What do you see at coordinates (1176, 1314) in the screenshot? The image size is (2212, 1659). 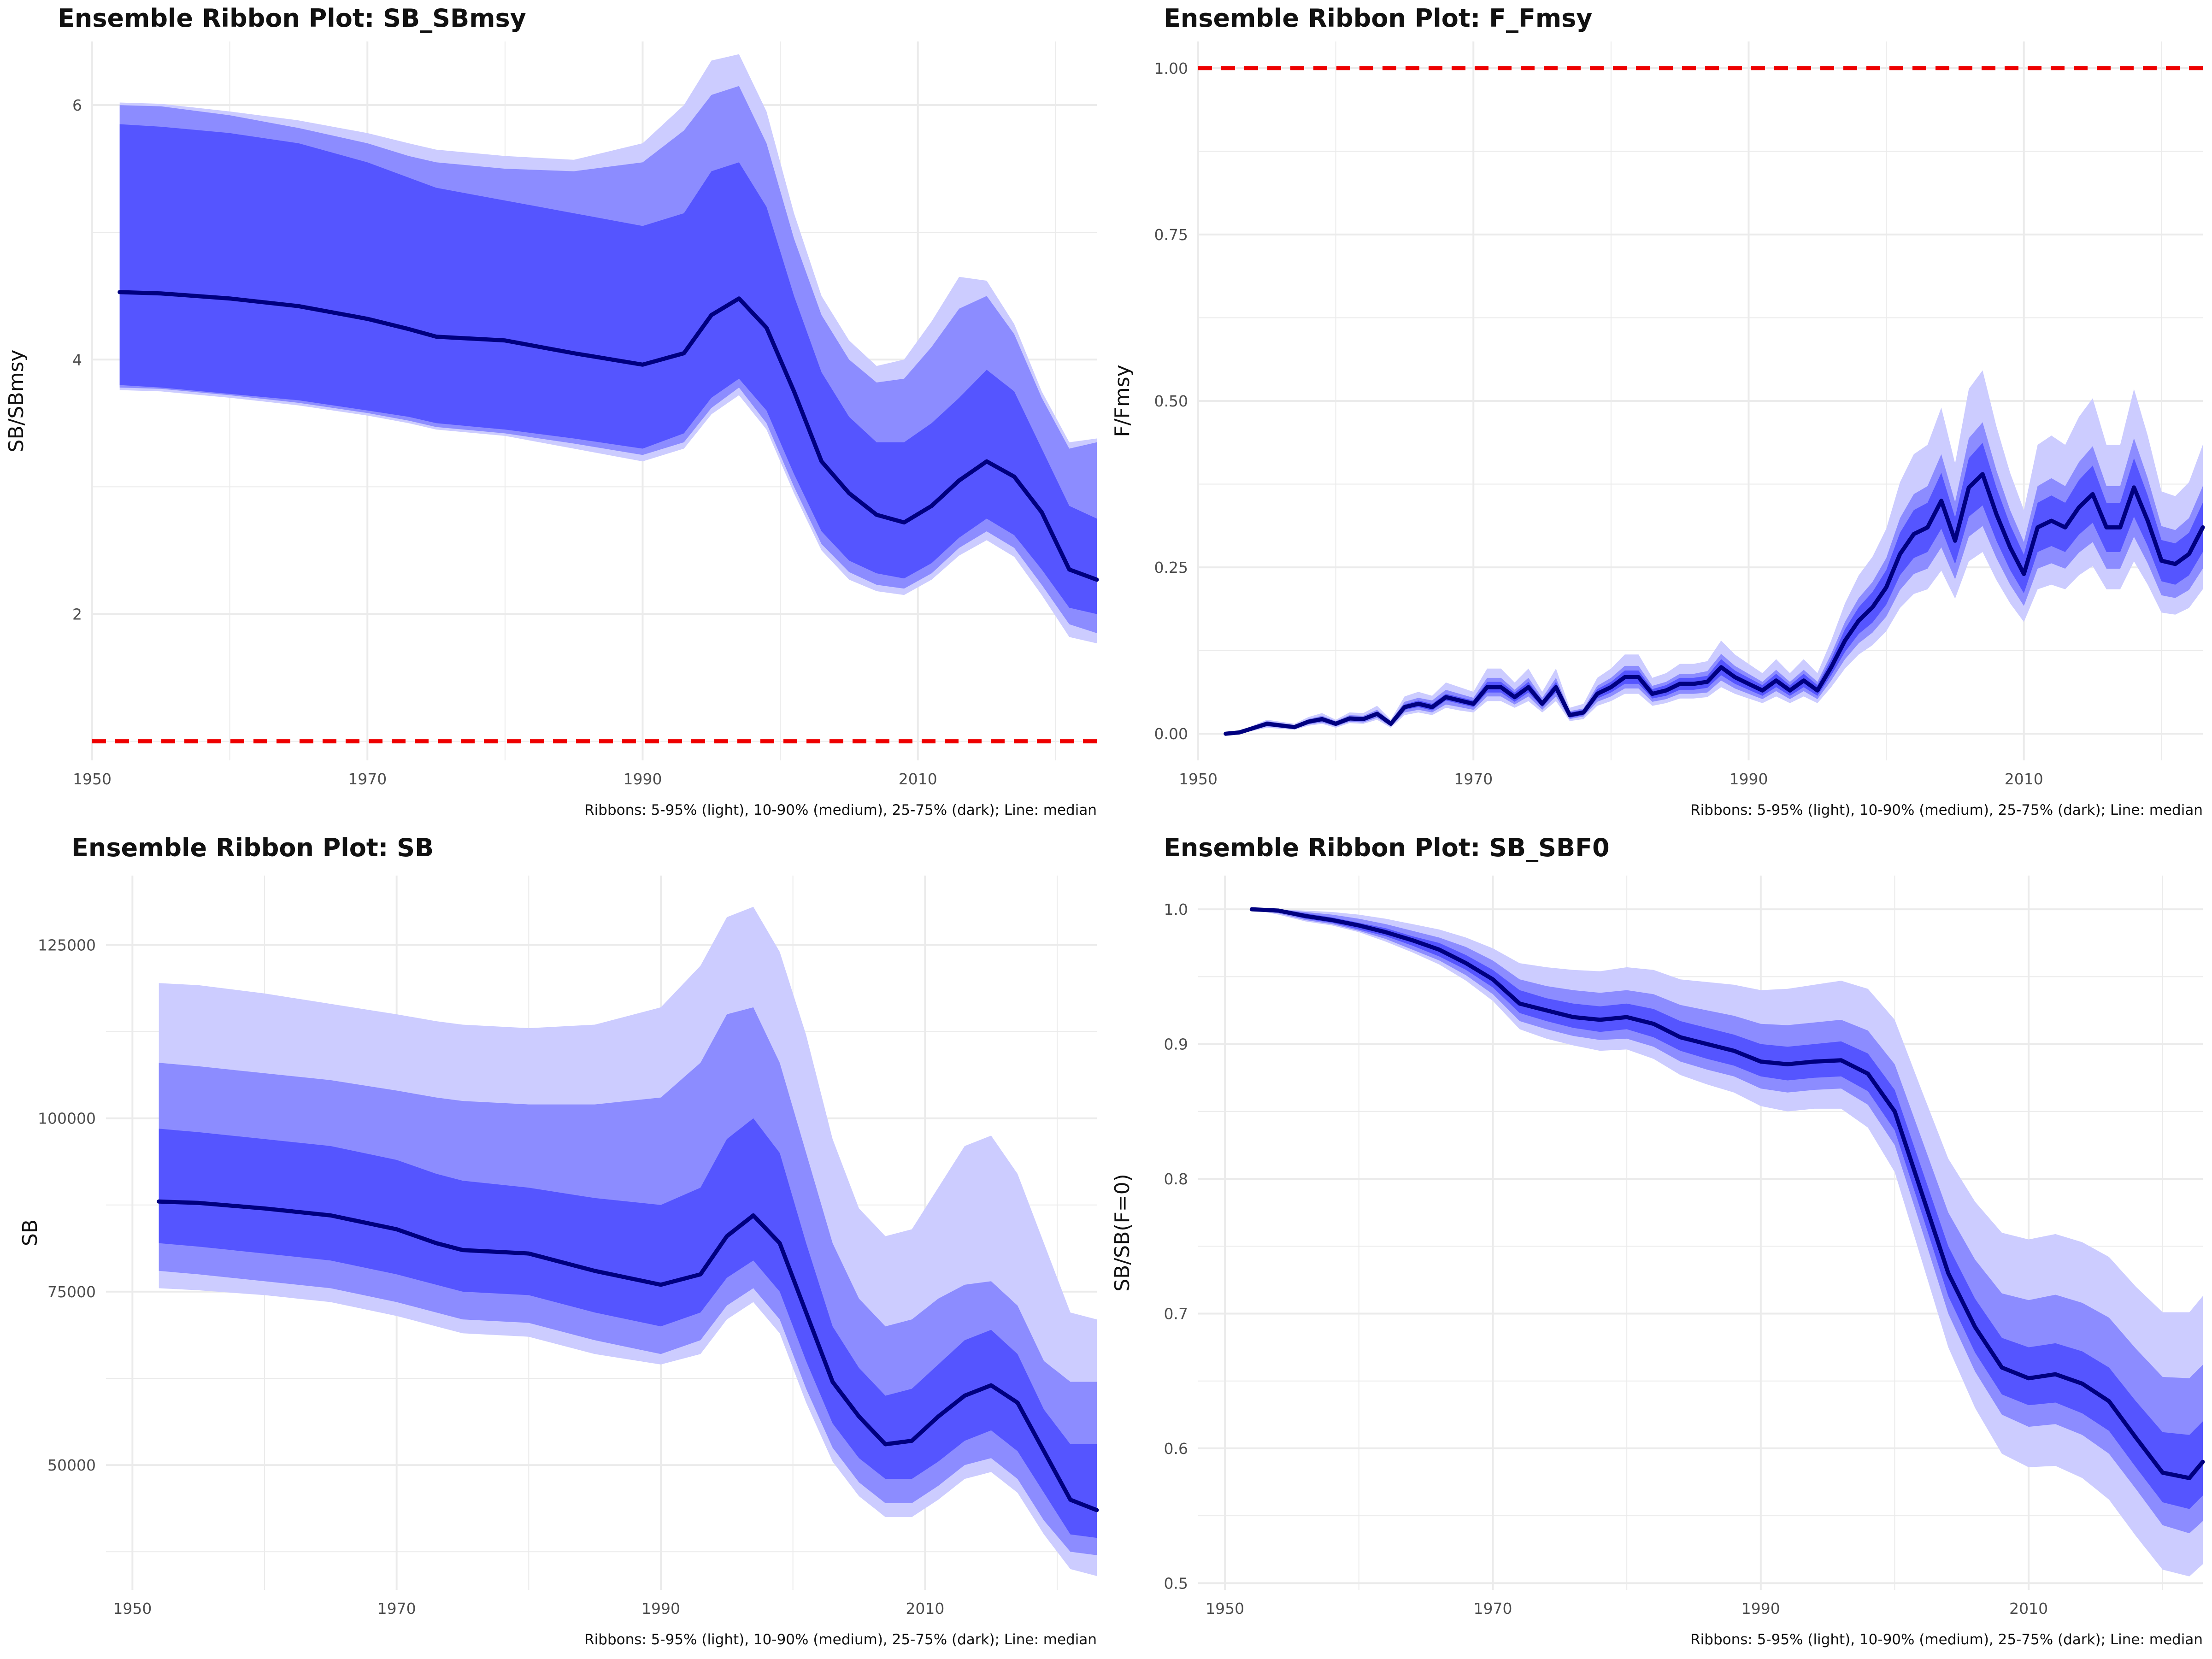 I see `y-tick-label: 0.7` at bounding box center [1176, 1314].